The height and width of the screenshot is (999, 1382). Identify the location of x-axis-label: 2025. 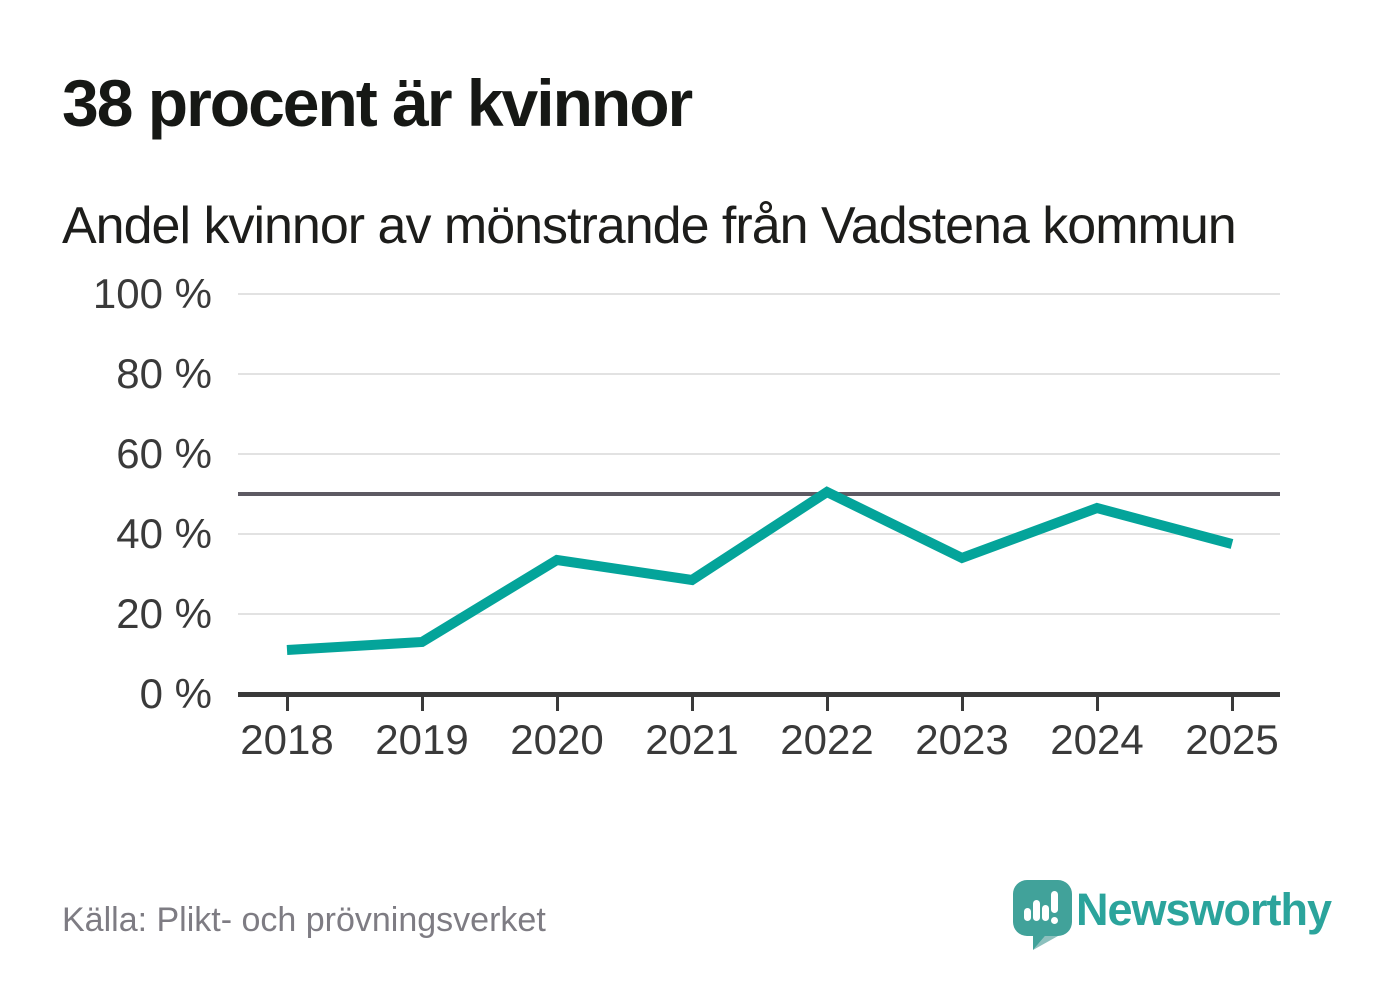
(1232, 739).